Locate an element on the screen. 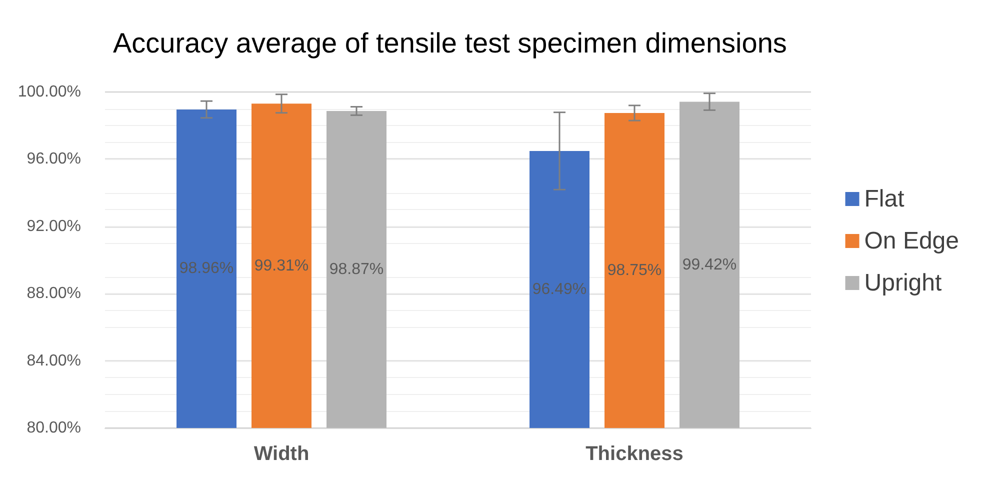 The width and height of the screenshot is (986, 482). data-label: 96.49% is located at coordinates (559, 289).